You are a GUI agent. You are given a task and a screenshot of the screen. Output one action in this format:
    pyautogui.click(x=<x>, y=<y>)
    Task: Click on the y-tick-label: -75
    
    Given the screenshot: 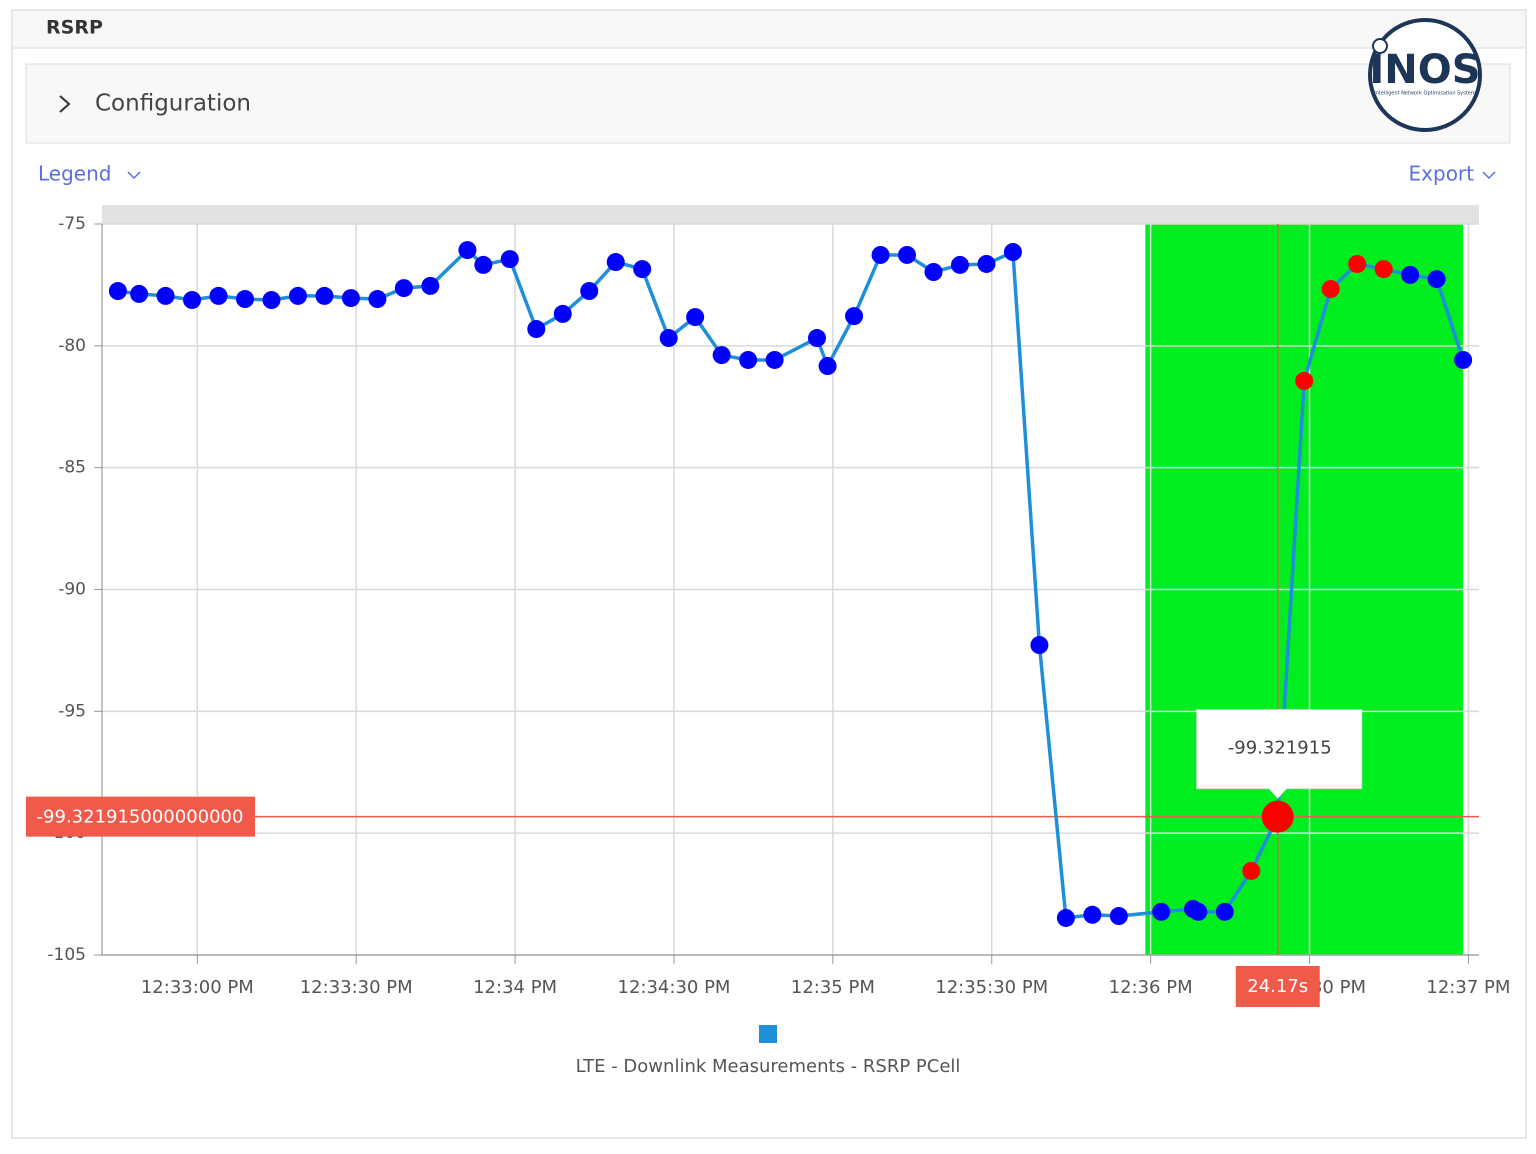 What is the action you would take?
    pyautogui.click(x=72, y=224)
    